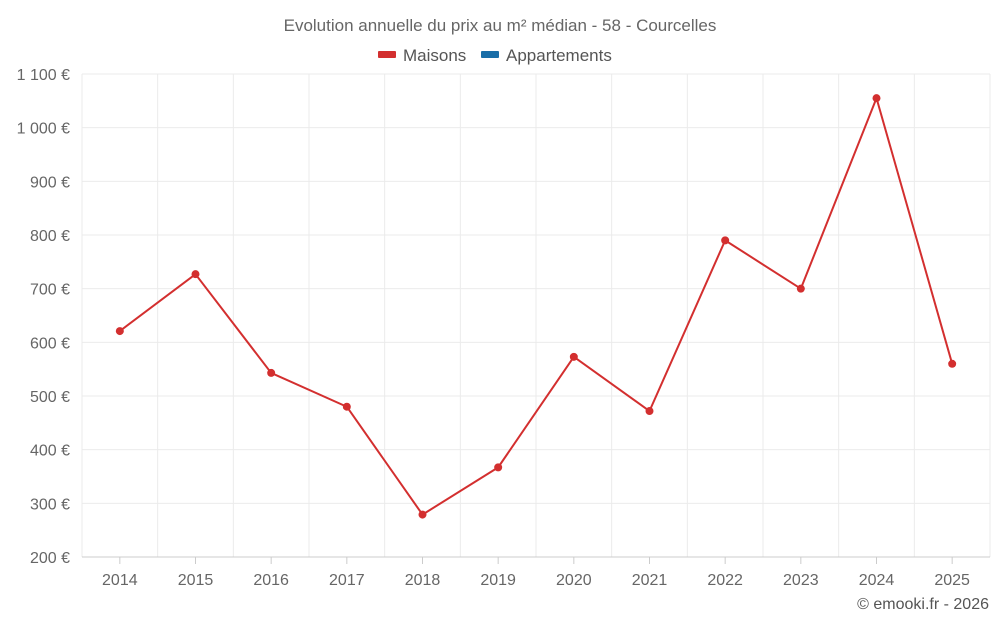 The width and height of the screenshot is (1000, 625). Describe the element at coordinates (434, 55) in the screenshot. I see `legend-label-maisons: Maisons` at that location.